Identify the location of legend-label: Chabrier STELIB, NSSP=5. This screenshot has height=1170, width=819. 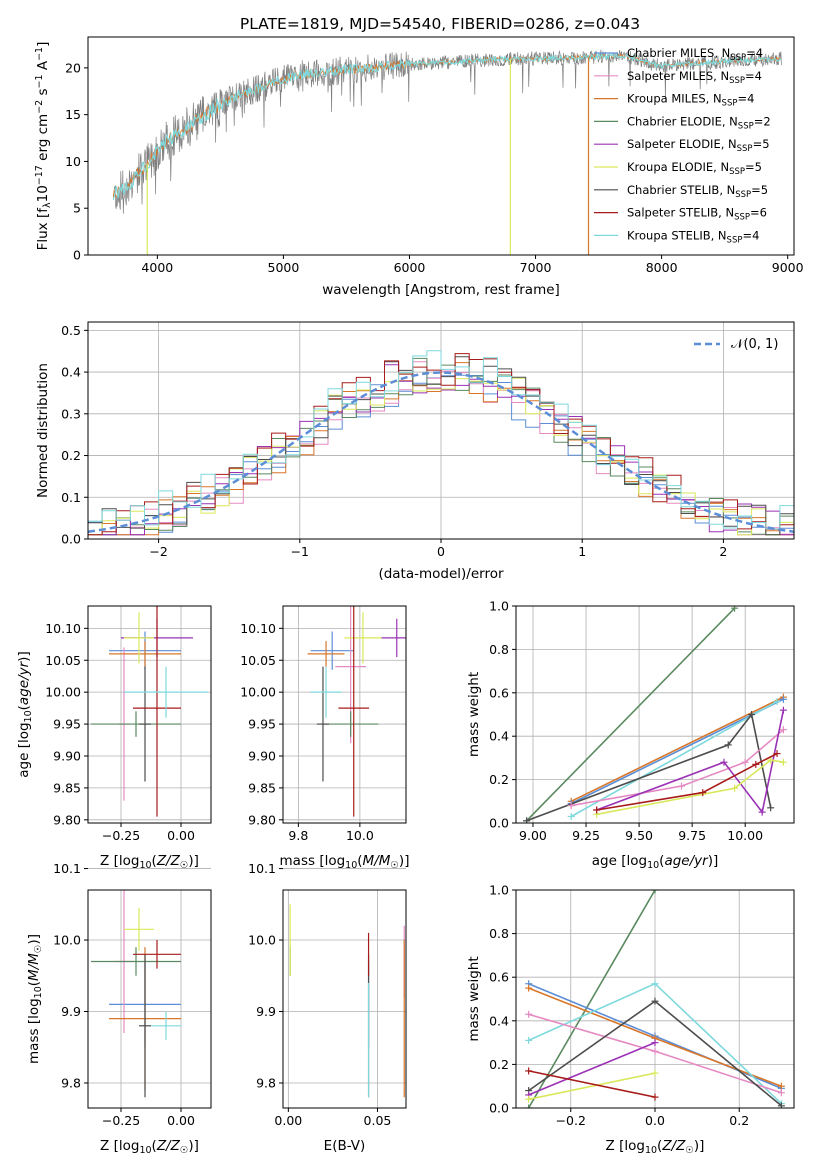
(697, 191).